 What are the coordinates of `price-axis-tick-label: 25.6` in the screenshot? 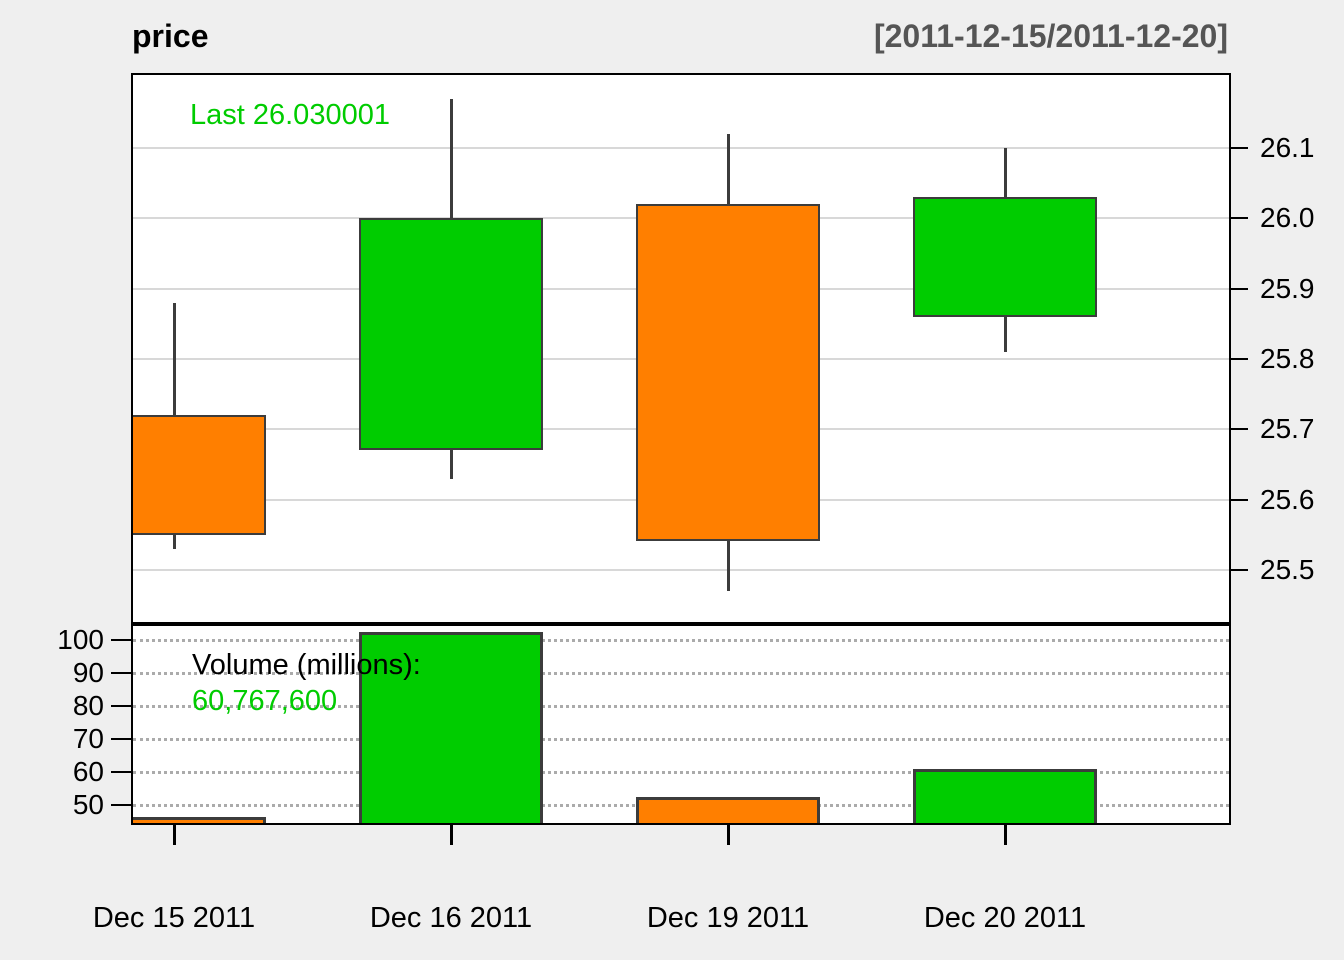 It's located at (1287, 499).